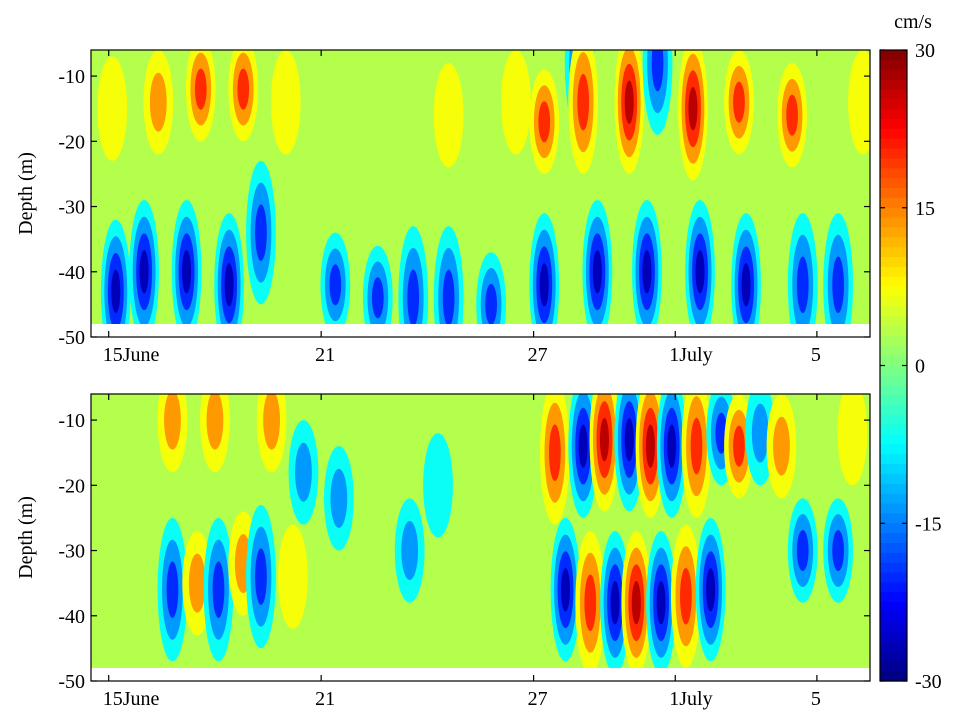 This screenshot has height=718, width=957. I want to click on x-tick: 5, so click(816, 552).